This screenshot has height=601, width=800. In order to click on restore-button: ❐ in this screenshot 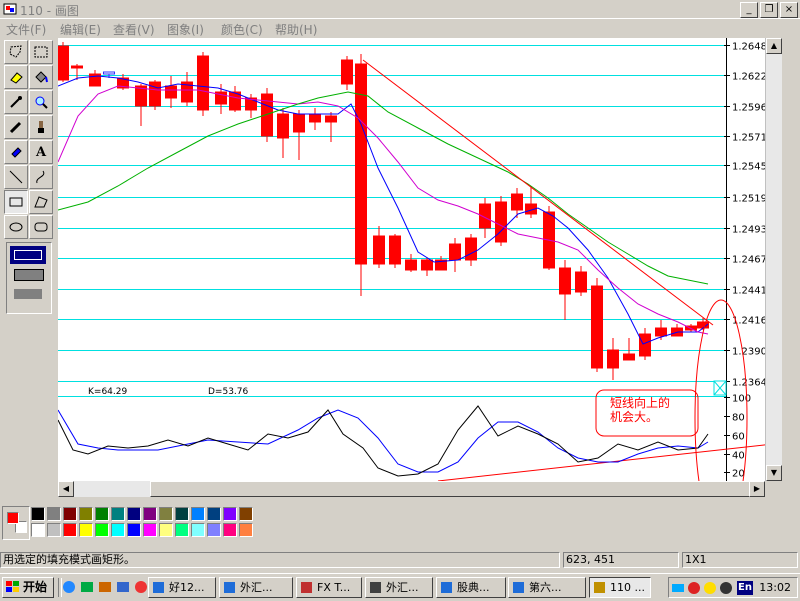, I will do `click(769, 10)`.